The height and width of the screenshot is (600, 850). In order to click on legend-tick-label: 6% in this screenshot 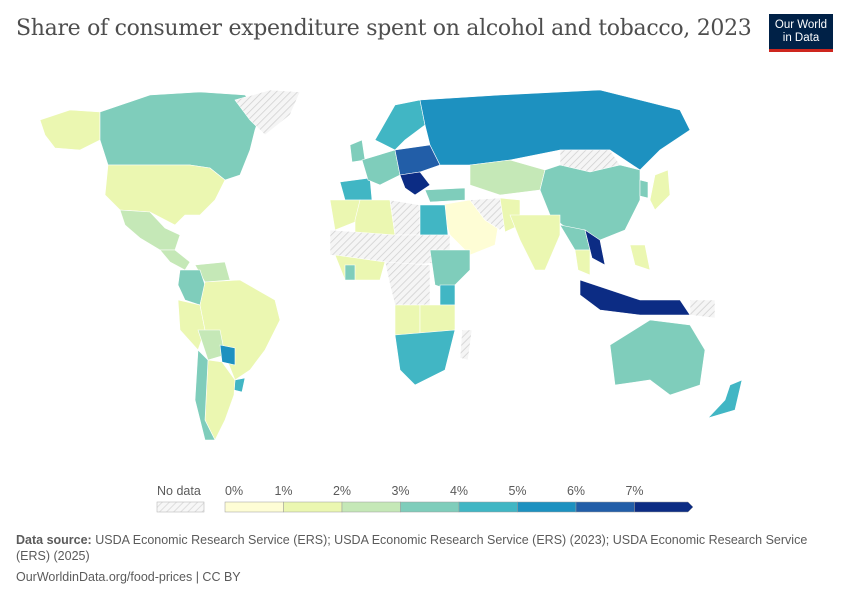, I will do `click(576, 491)`.